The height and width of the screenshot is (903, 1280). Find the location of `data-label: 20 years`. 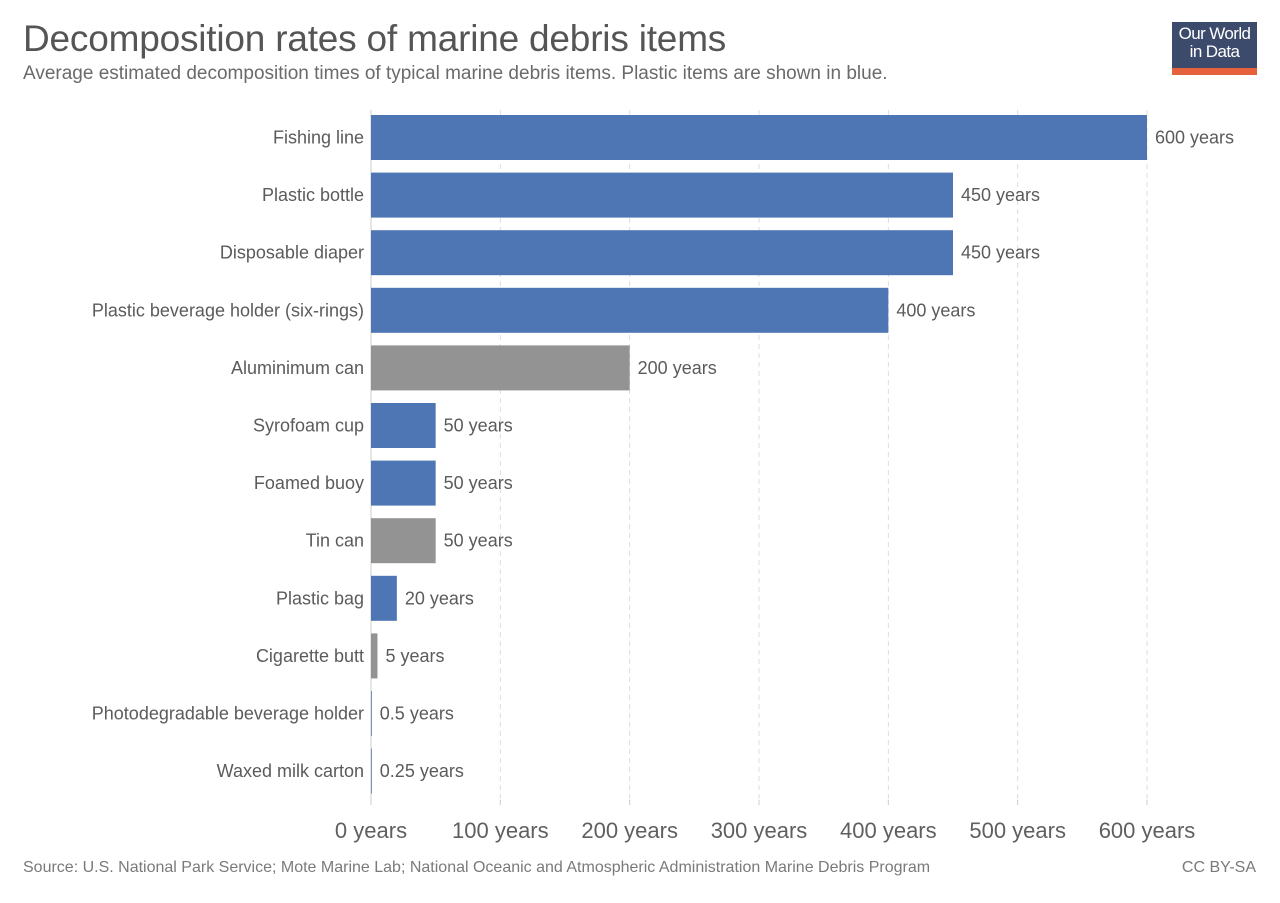

data-label: 20 years is located at coordinates (439, 598).